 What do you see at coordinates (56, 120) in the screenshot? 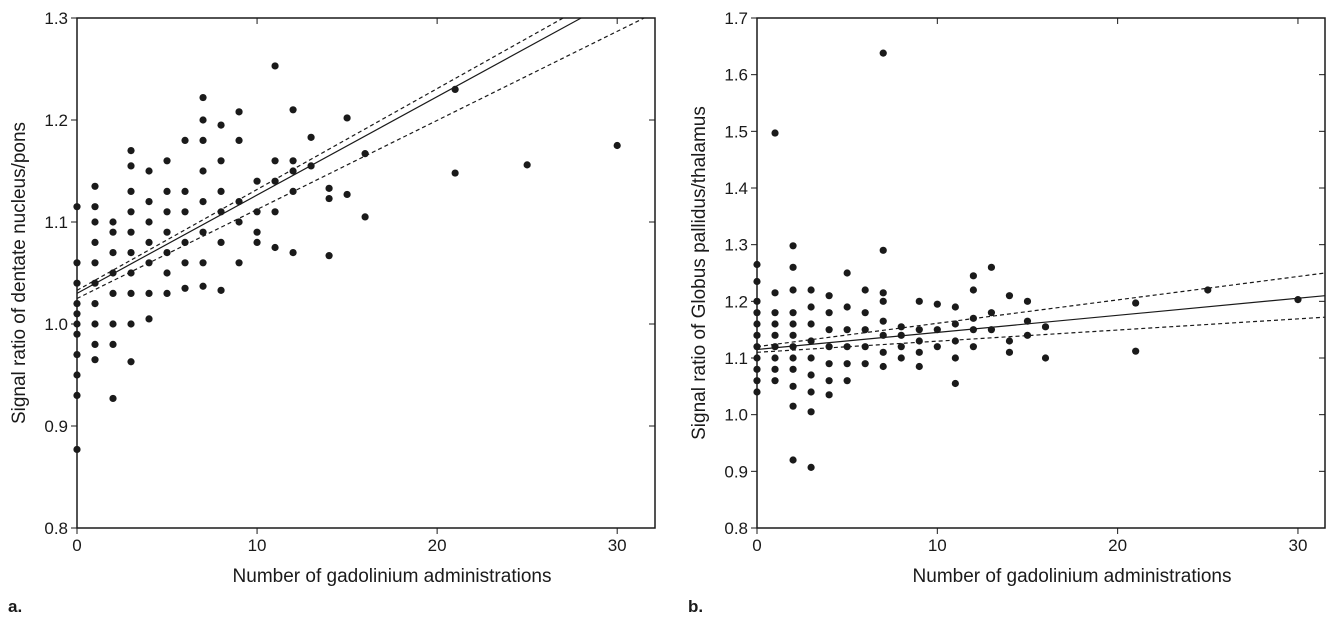
I see `y-tick-label: 1.2` at bounding box center [56, 120].